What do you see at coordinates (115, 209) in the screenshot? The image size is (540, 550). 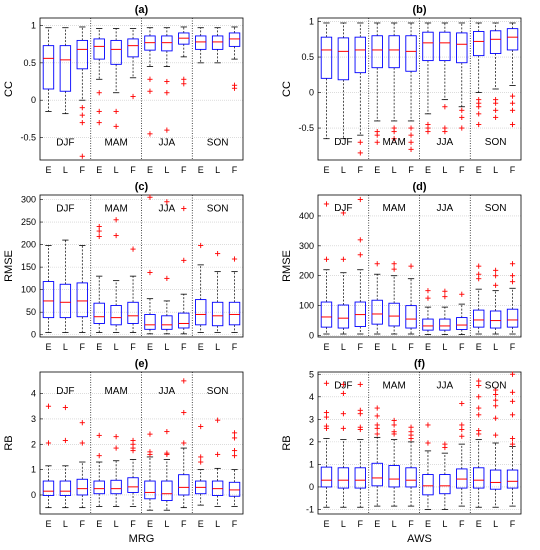 I see `season-label: MAM` at bounding box center [115, 209].